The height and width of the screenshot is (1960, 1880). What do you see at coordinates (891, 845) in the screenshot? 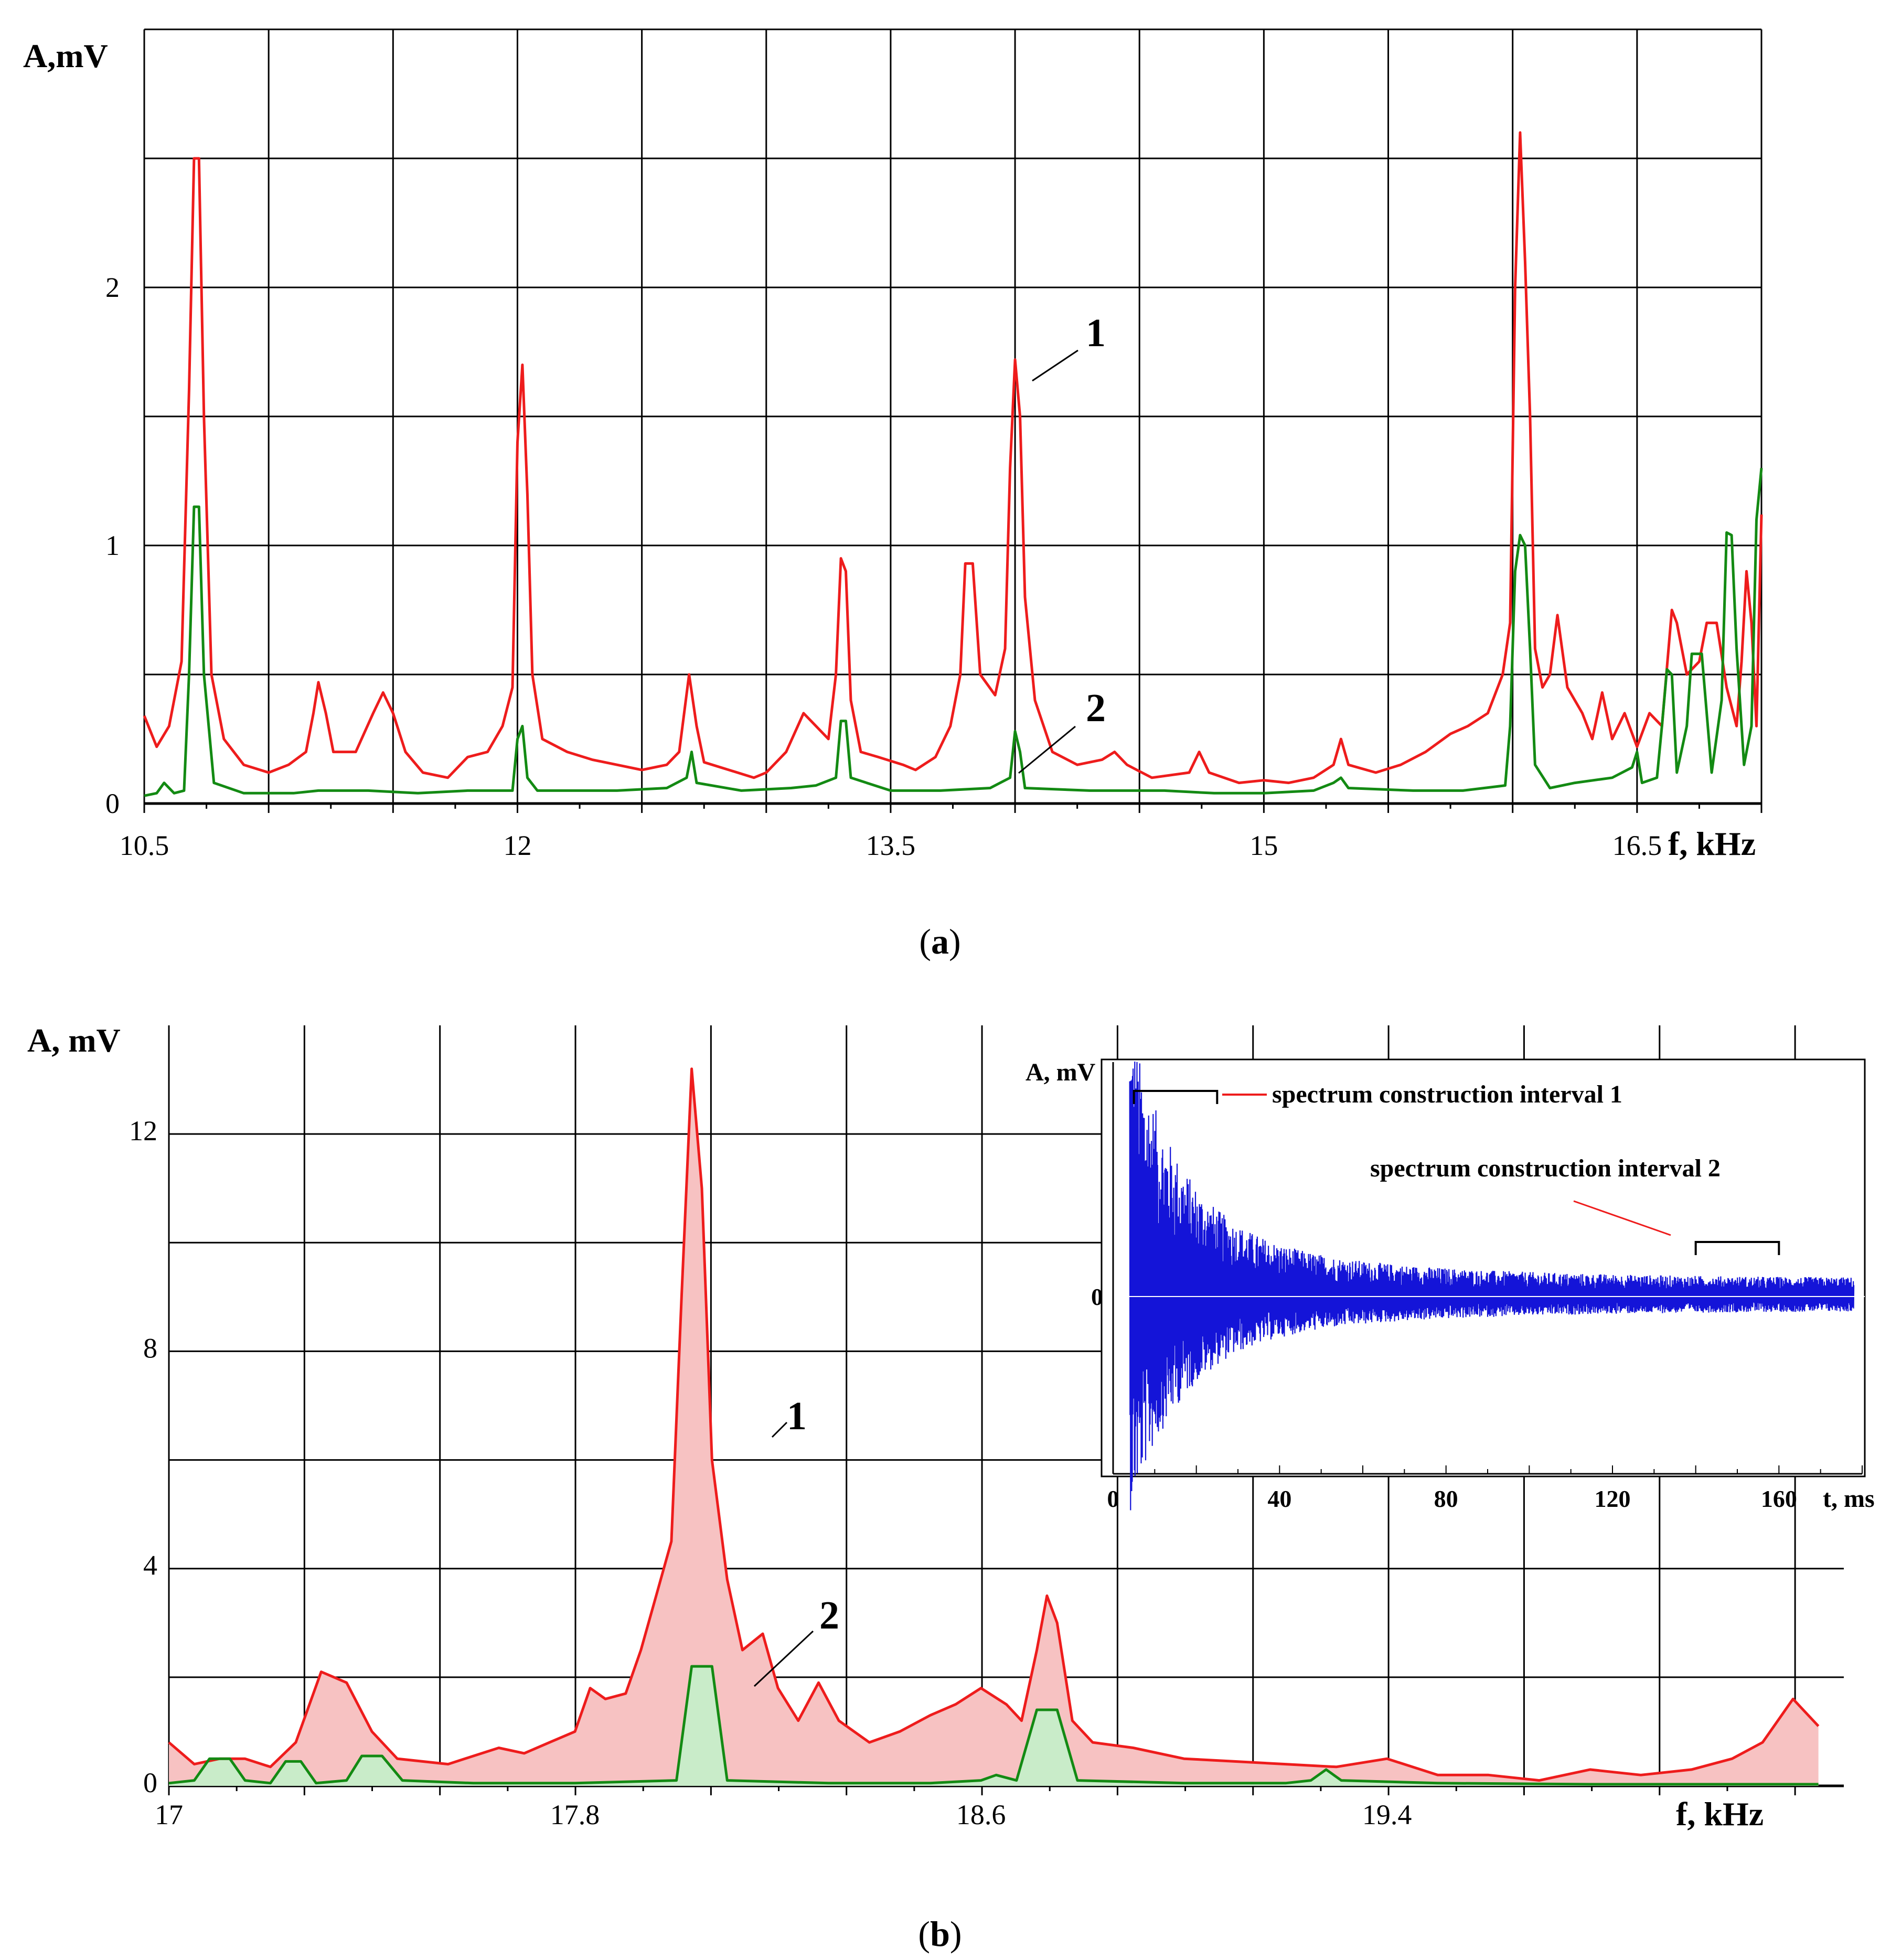
I see `chart-a-x-tick-label: 13.5` at bounding box center [891, 845].